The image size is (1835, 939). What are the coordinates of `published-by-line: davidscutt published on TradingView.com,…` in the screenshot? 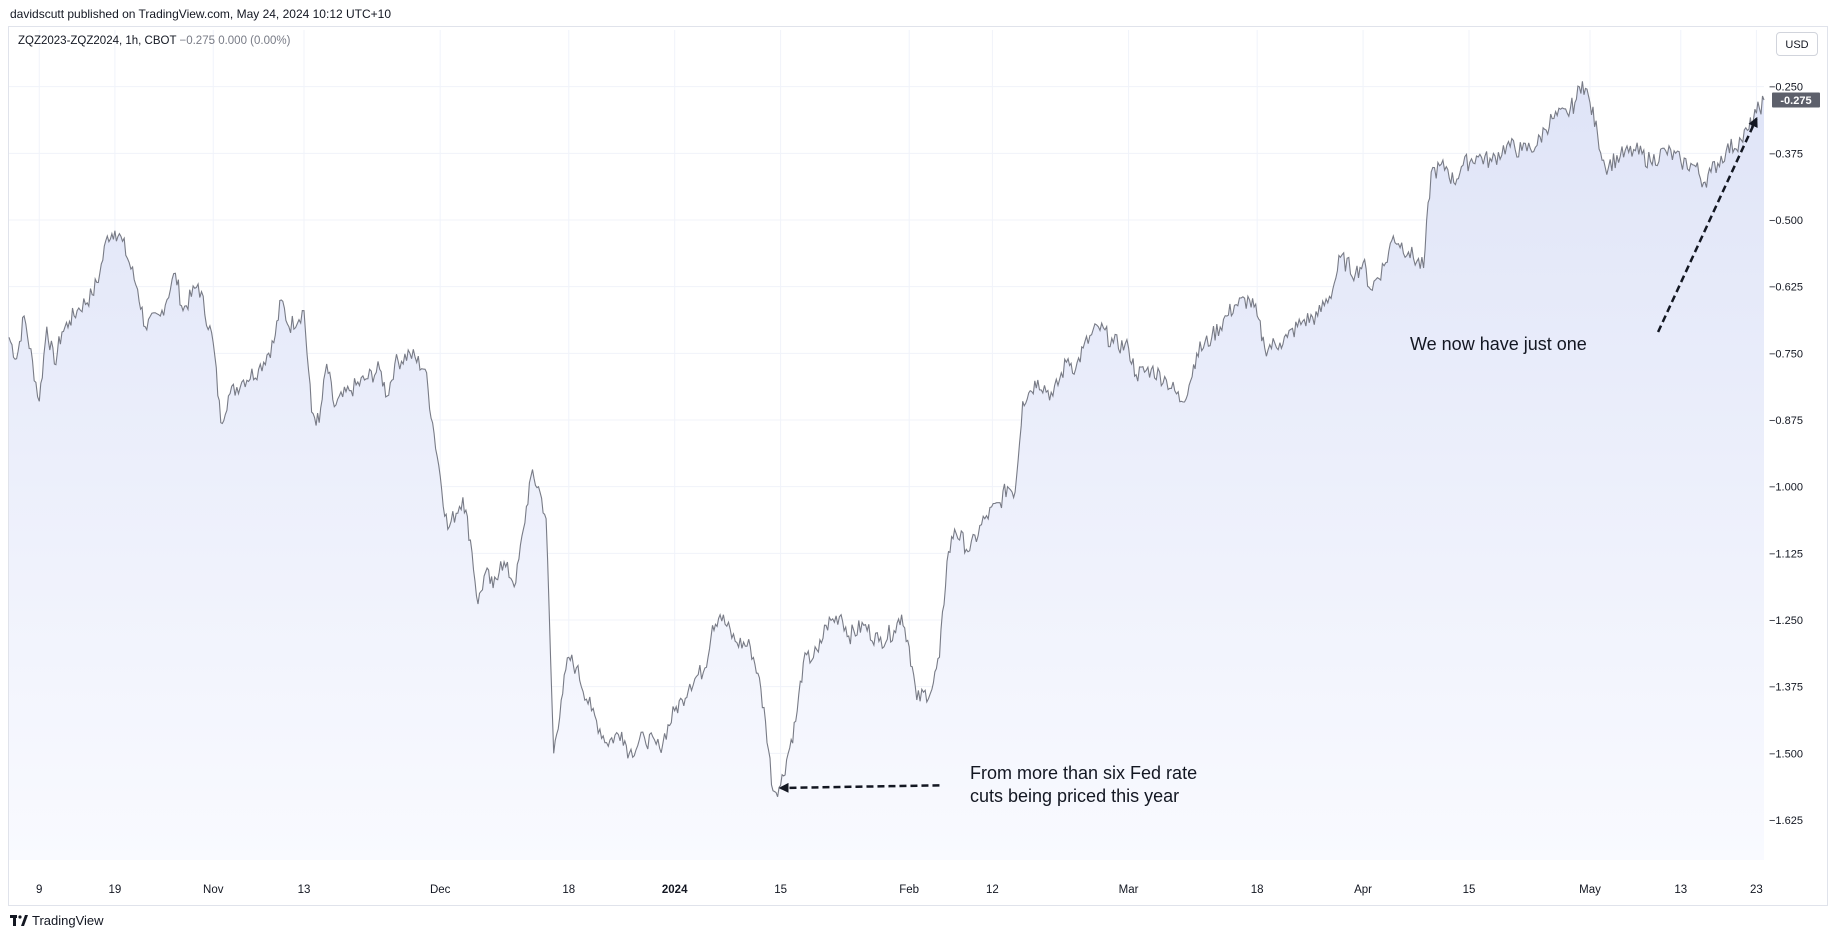 It's located at (201, 14).